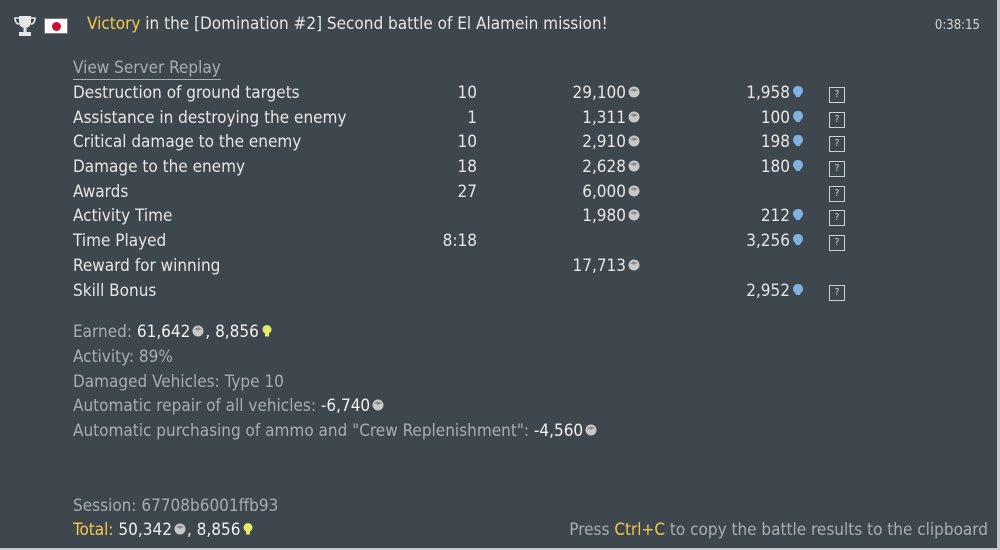  I want to click on reward-row: Awards 27 6,000?, so click(473, 194).